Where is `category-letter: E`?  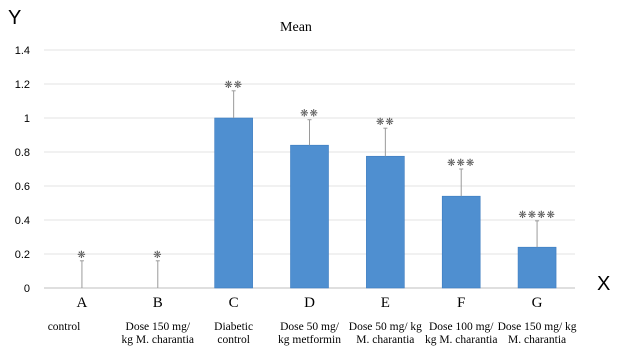 category-letter: E is located at coordinates (385, 303).